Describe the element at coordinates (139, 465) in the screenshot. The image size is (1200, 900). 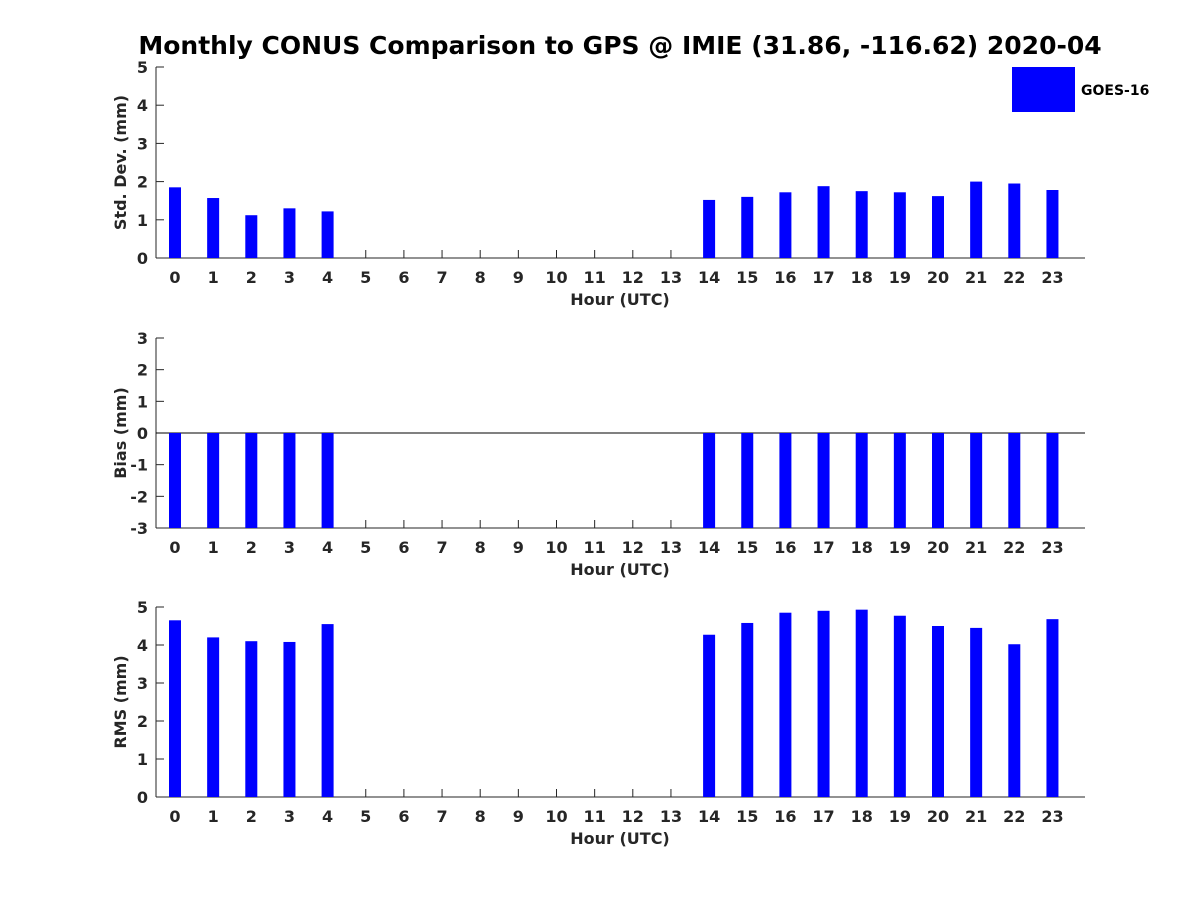
I see `y-tick-label: -1` at that location.